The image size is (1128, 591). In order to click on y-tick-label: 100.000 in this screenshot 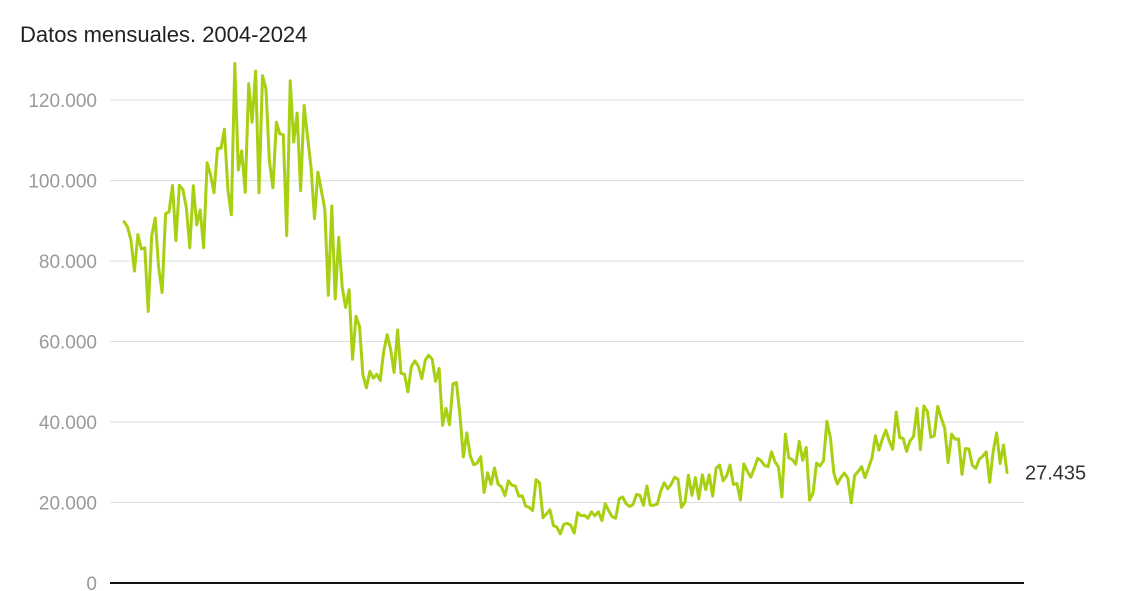, I will do `click(62, 182)`.